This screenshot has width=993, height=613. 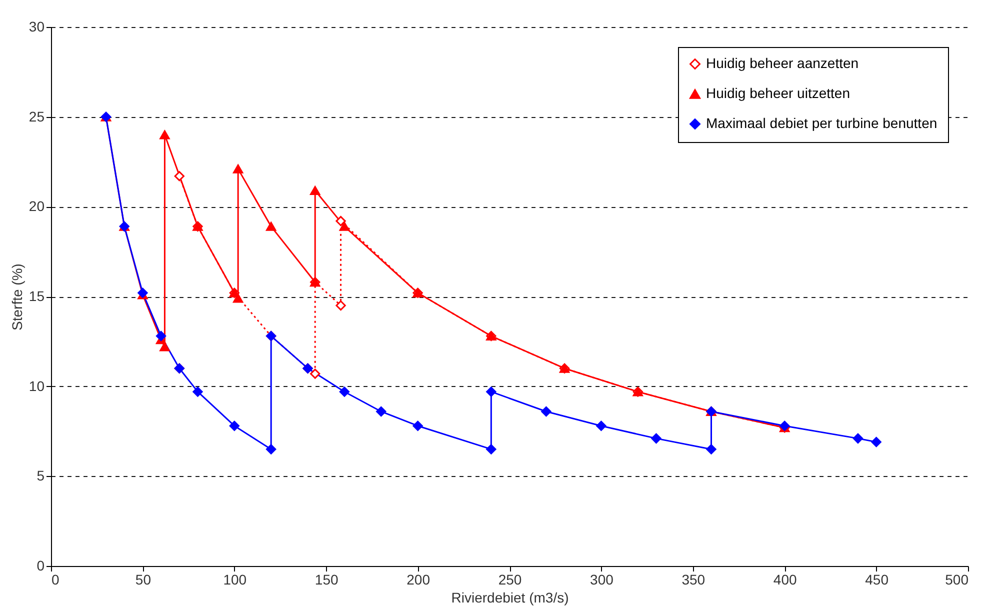 What do you see at coordinates (36, 116) in the screenshot?
I see `y-tick-label: 25` at bounding box center [36, 116].